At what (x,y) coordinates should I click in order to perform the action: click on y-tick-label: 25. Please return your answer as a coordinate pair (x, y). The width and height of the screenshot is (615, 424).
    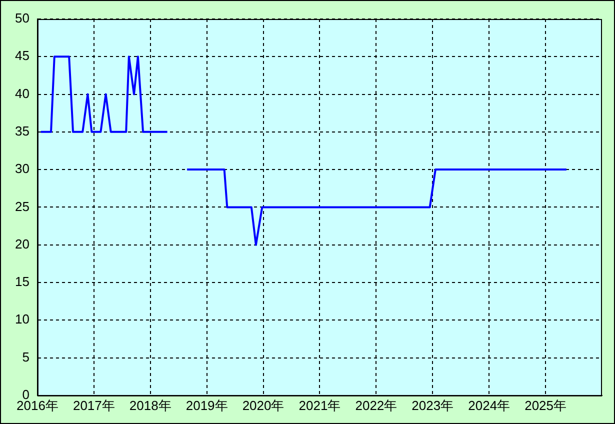
    Looking at the image, I should click on (22, 206).